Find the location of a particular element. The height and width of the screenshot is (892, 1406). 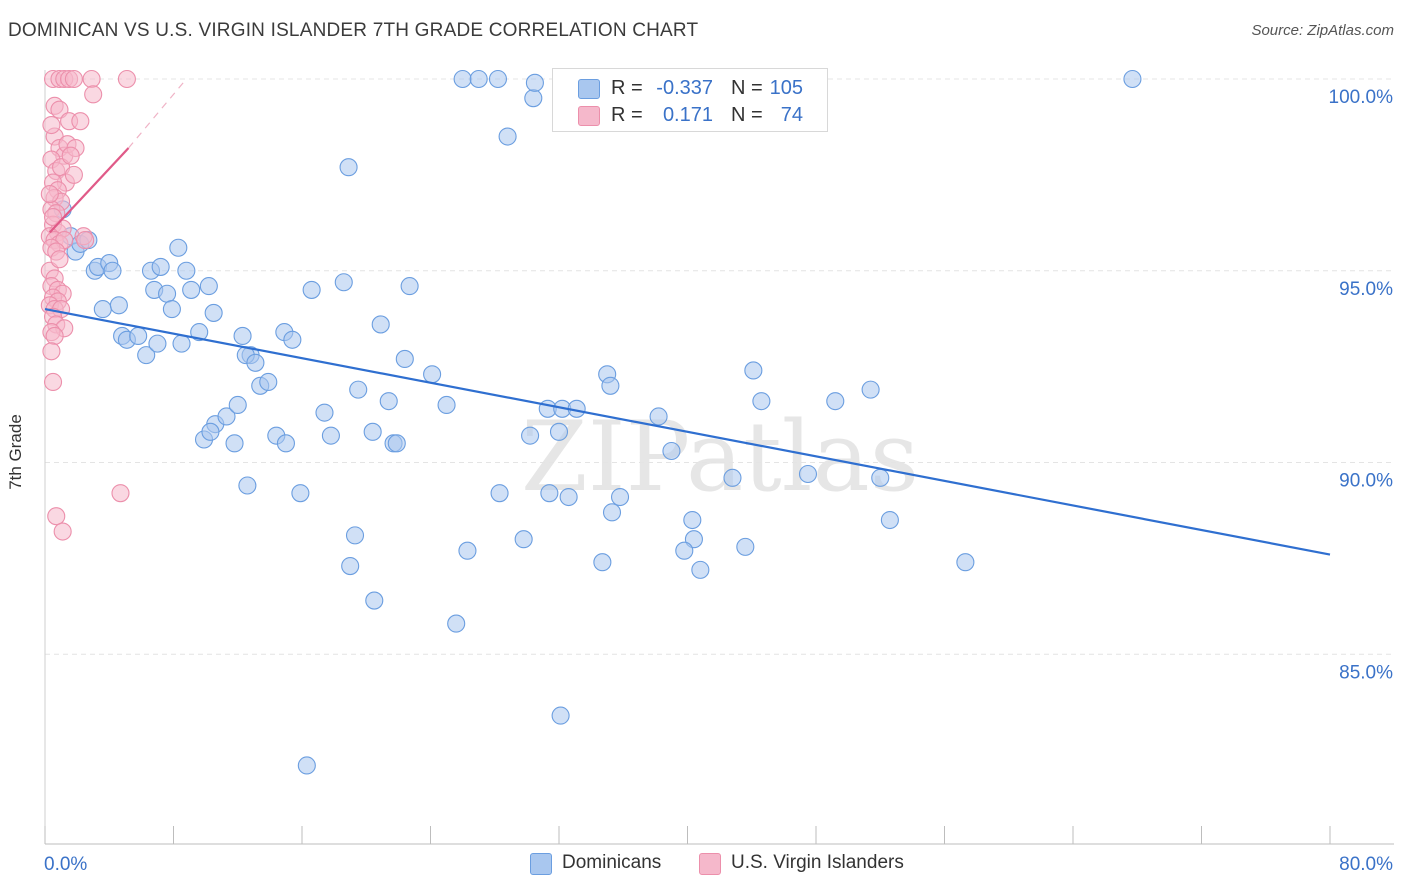

y-tick-label: 100.0% is located at coordinates (1361, 97).